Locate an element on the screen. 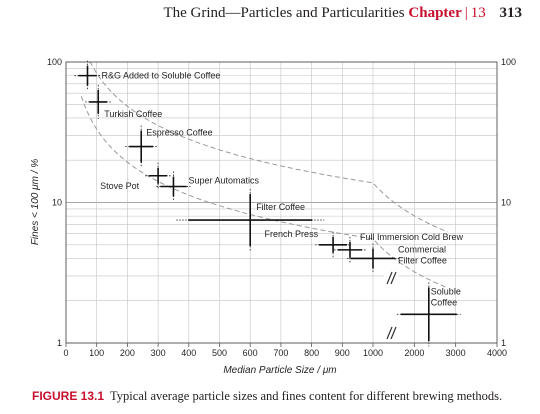 The height and width of the screenshot is (414, 540). data-label: Espresso Coffee is located at coordinates (179, 133).